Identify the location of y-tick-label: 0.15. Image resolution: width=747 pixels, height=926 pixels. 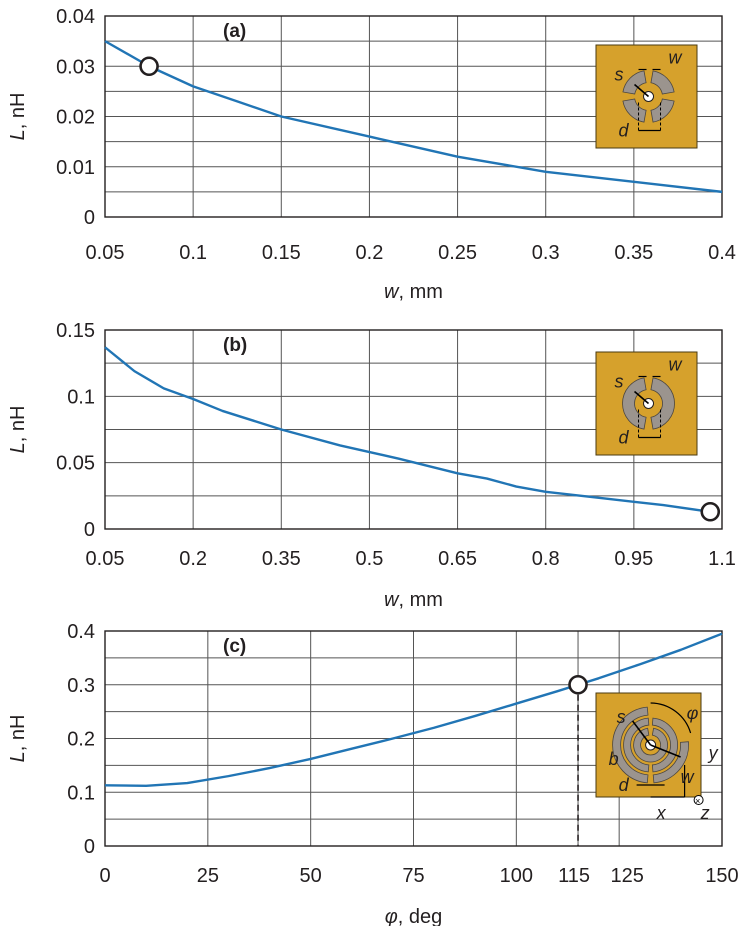
(75, 331).